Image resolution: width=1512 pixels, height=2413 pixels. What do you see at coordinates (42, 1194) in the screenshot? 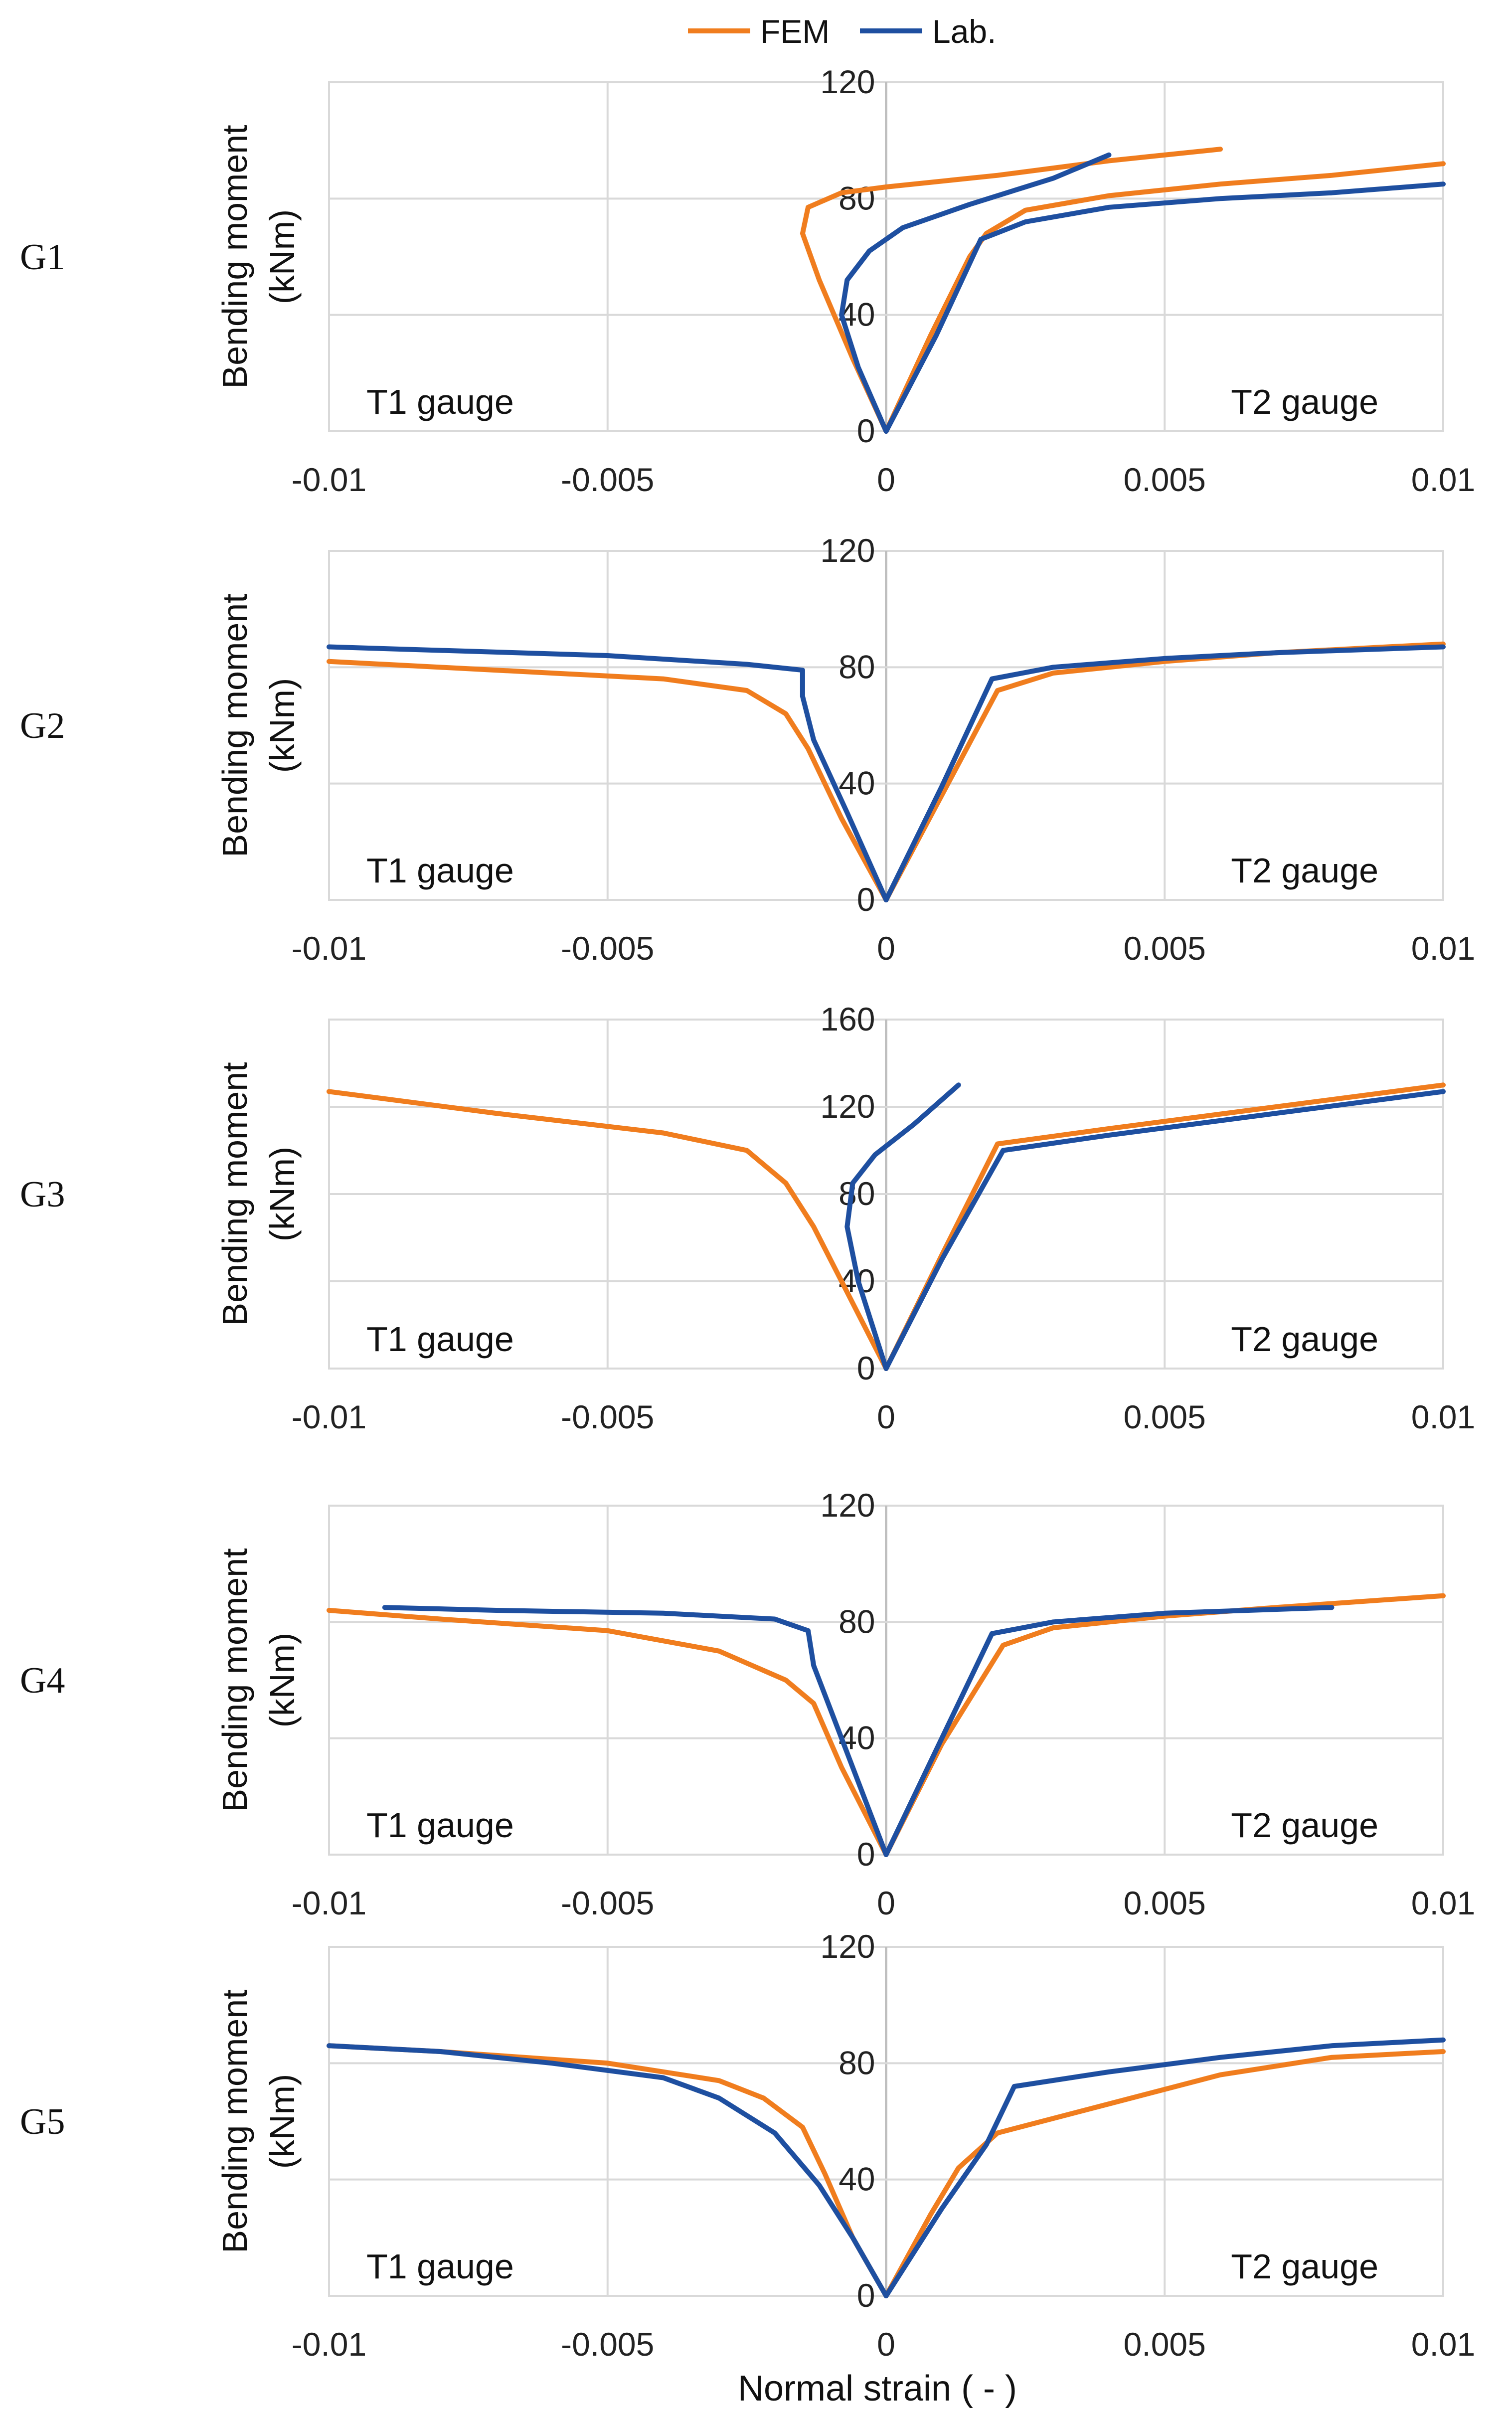
I see `panel-label: G3` at bounding box center [42, 1194].